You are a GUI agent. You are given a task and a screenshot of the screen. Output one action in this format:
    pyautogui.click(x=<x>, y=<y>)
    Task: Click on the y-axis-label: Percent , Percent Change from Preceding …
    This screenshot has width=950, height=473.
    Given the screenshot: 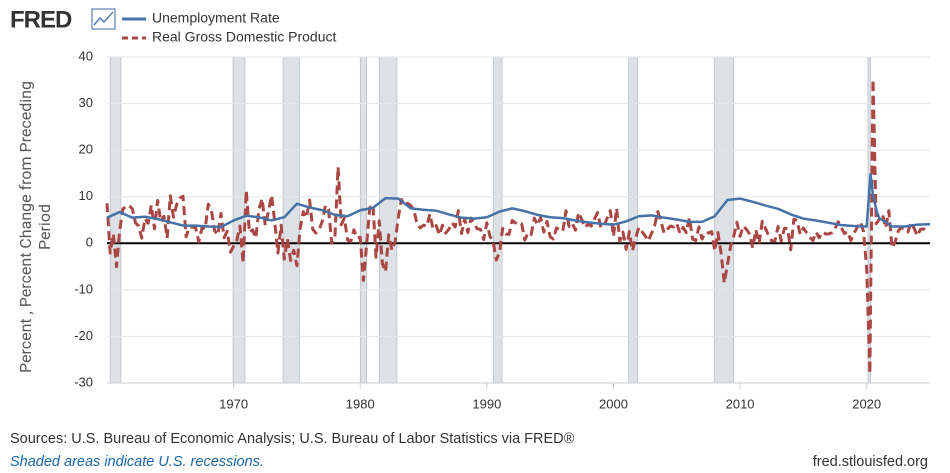 What is the action you would take?
    pyautogui.click(x=35, y=227)
    